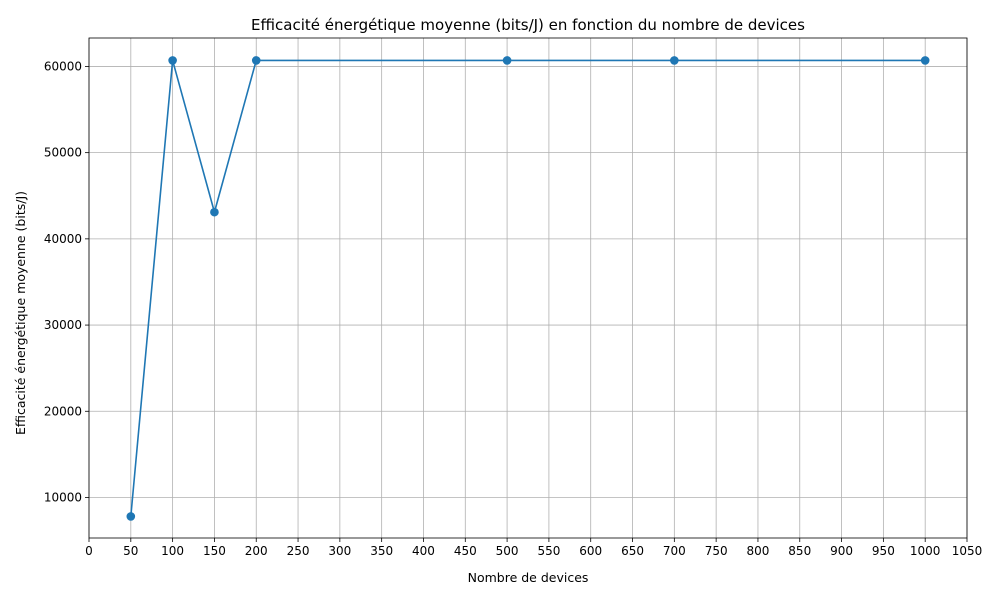 This screenshot has width=1000, height=600. Describe the element at coordinates (63, 411) in the screenshot. I see `y-tick-label: 20000` at that location.